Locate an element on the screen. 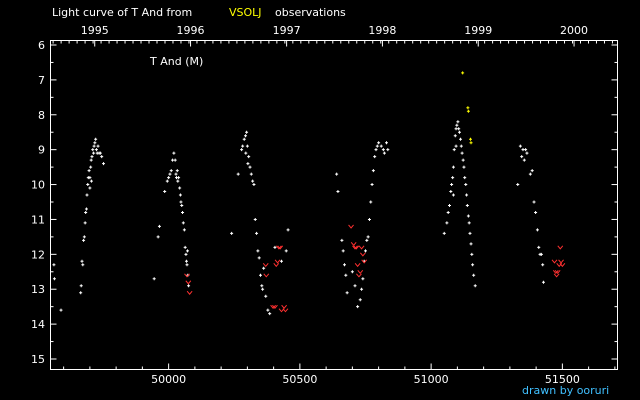 The width and height of the screenshot is (640, 400). credit-text: drawn by ooruri is located at coordinates (565, 390).